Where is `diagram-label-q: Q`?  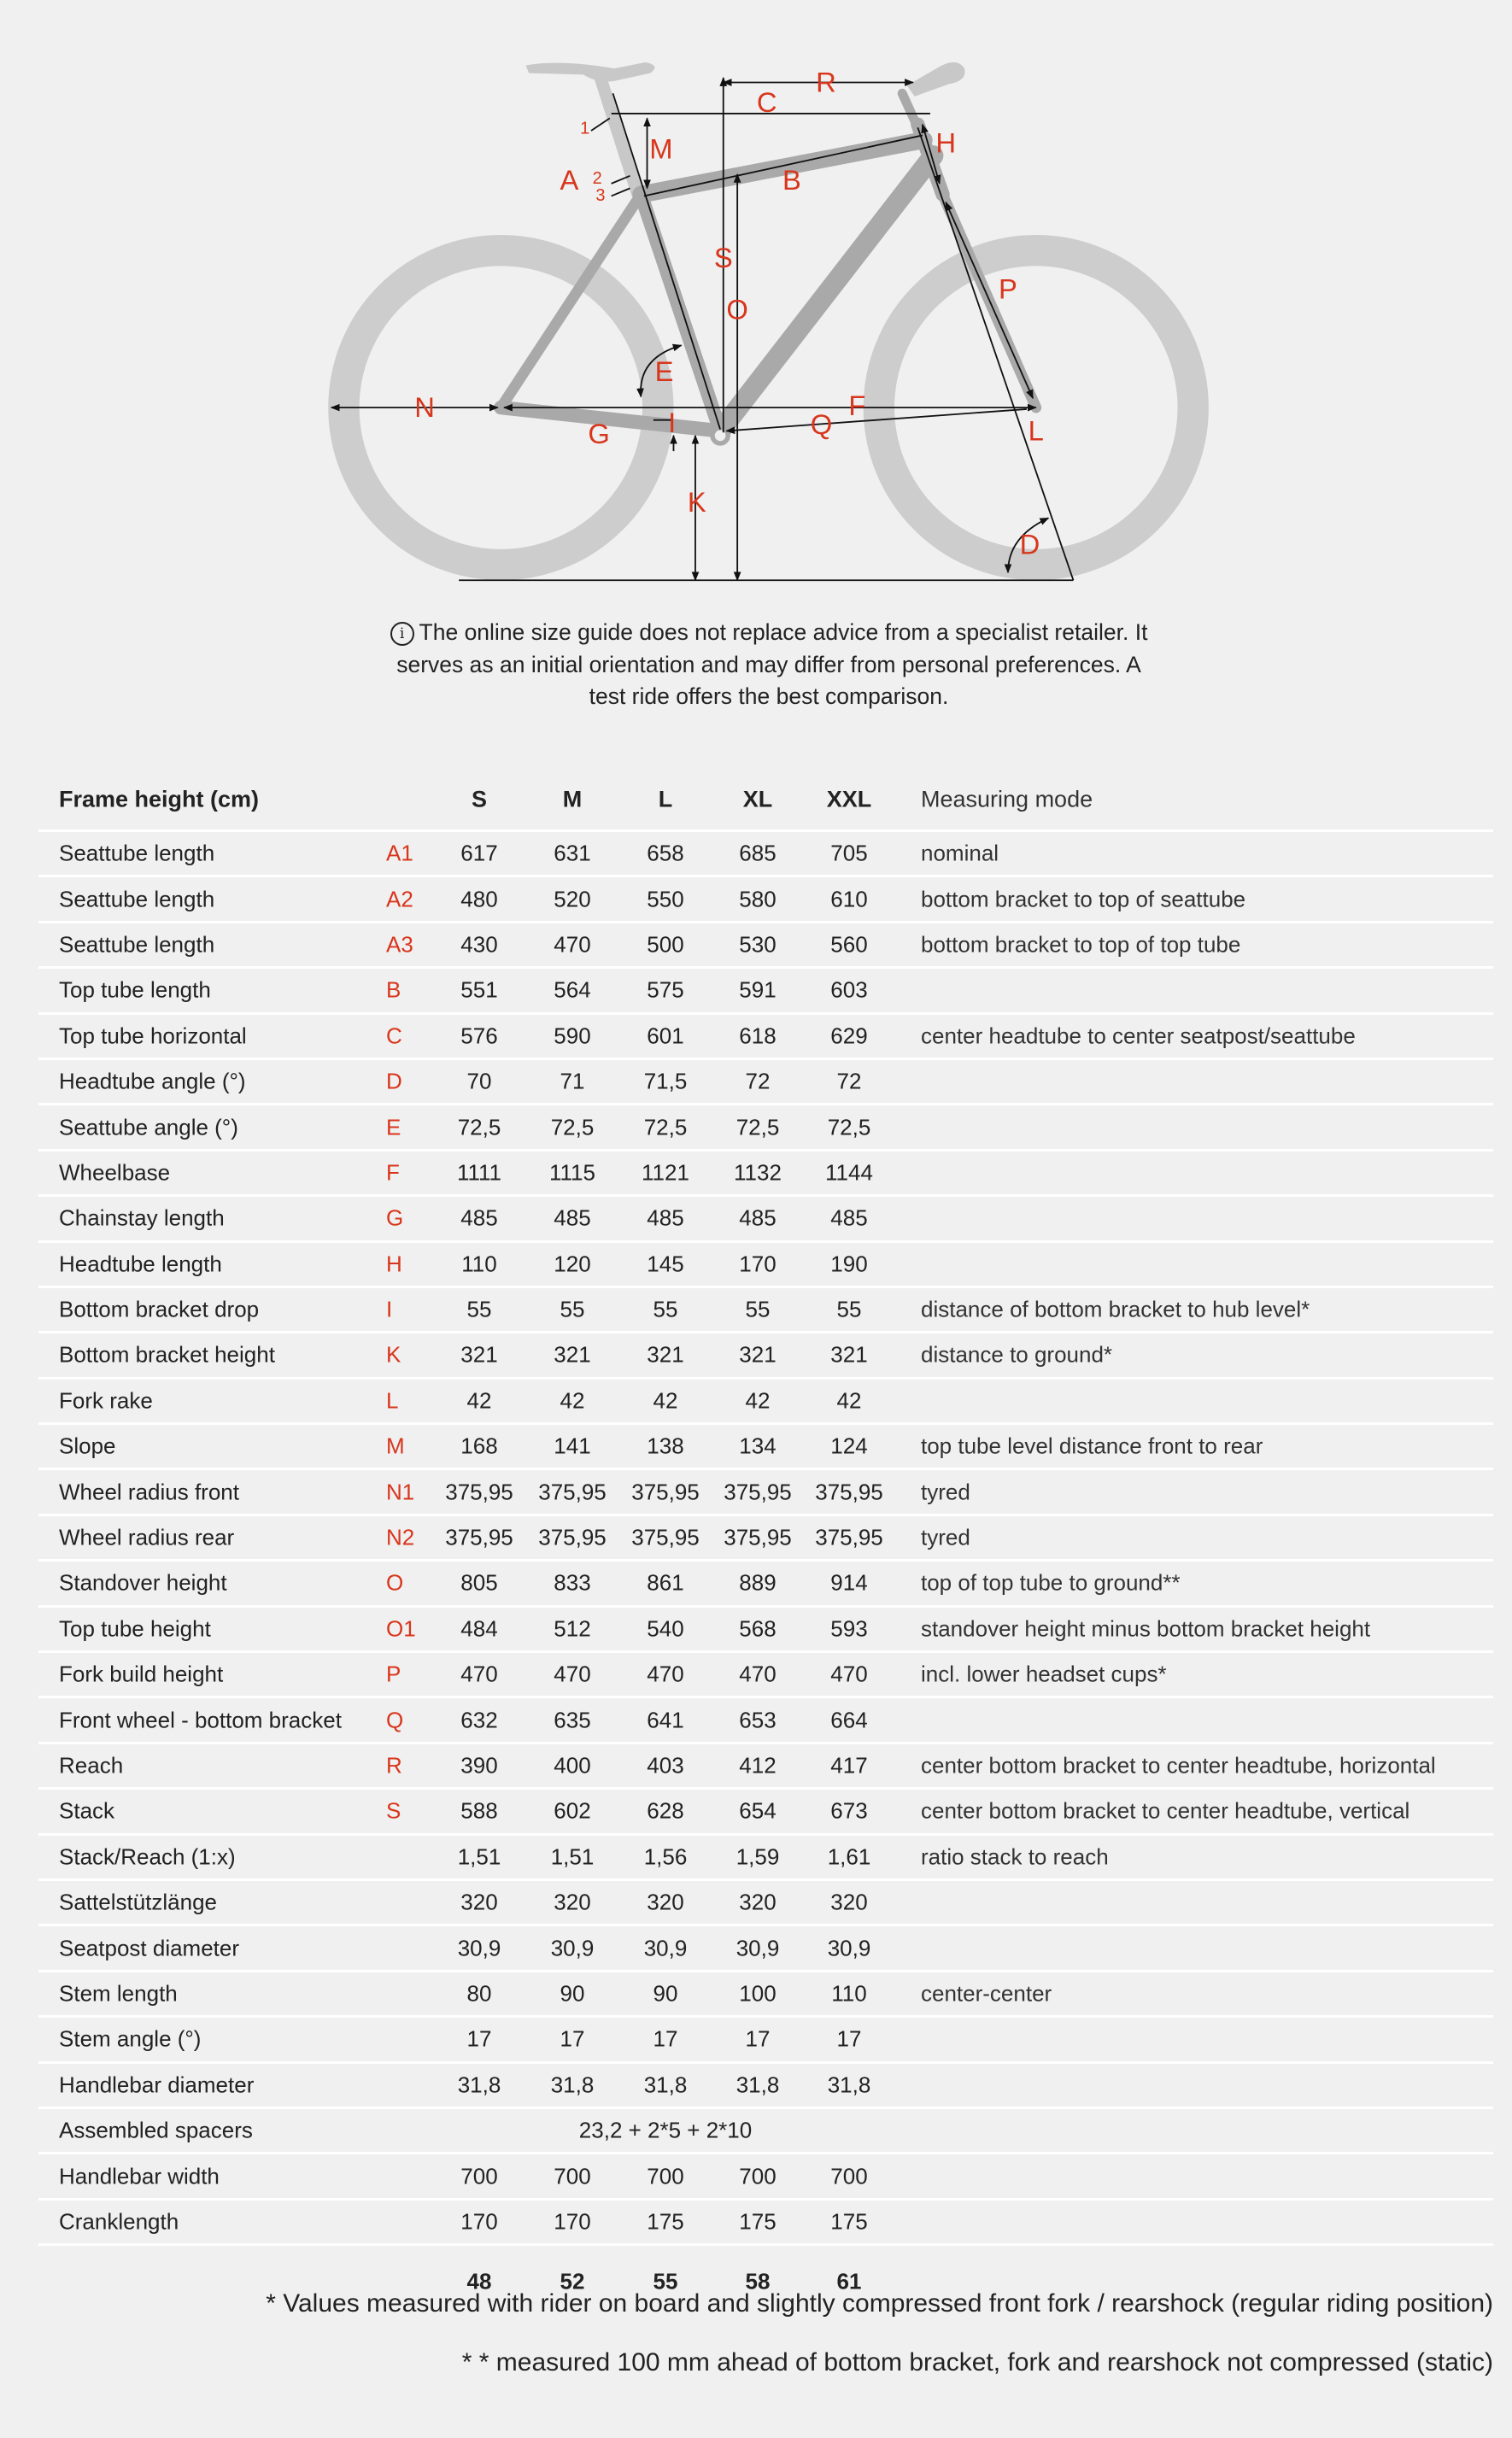 diagram-label-q: Q is located at coordinates (821, 424).